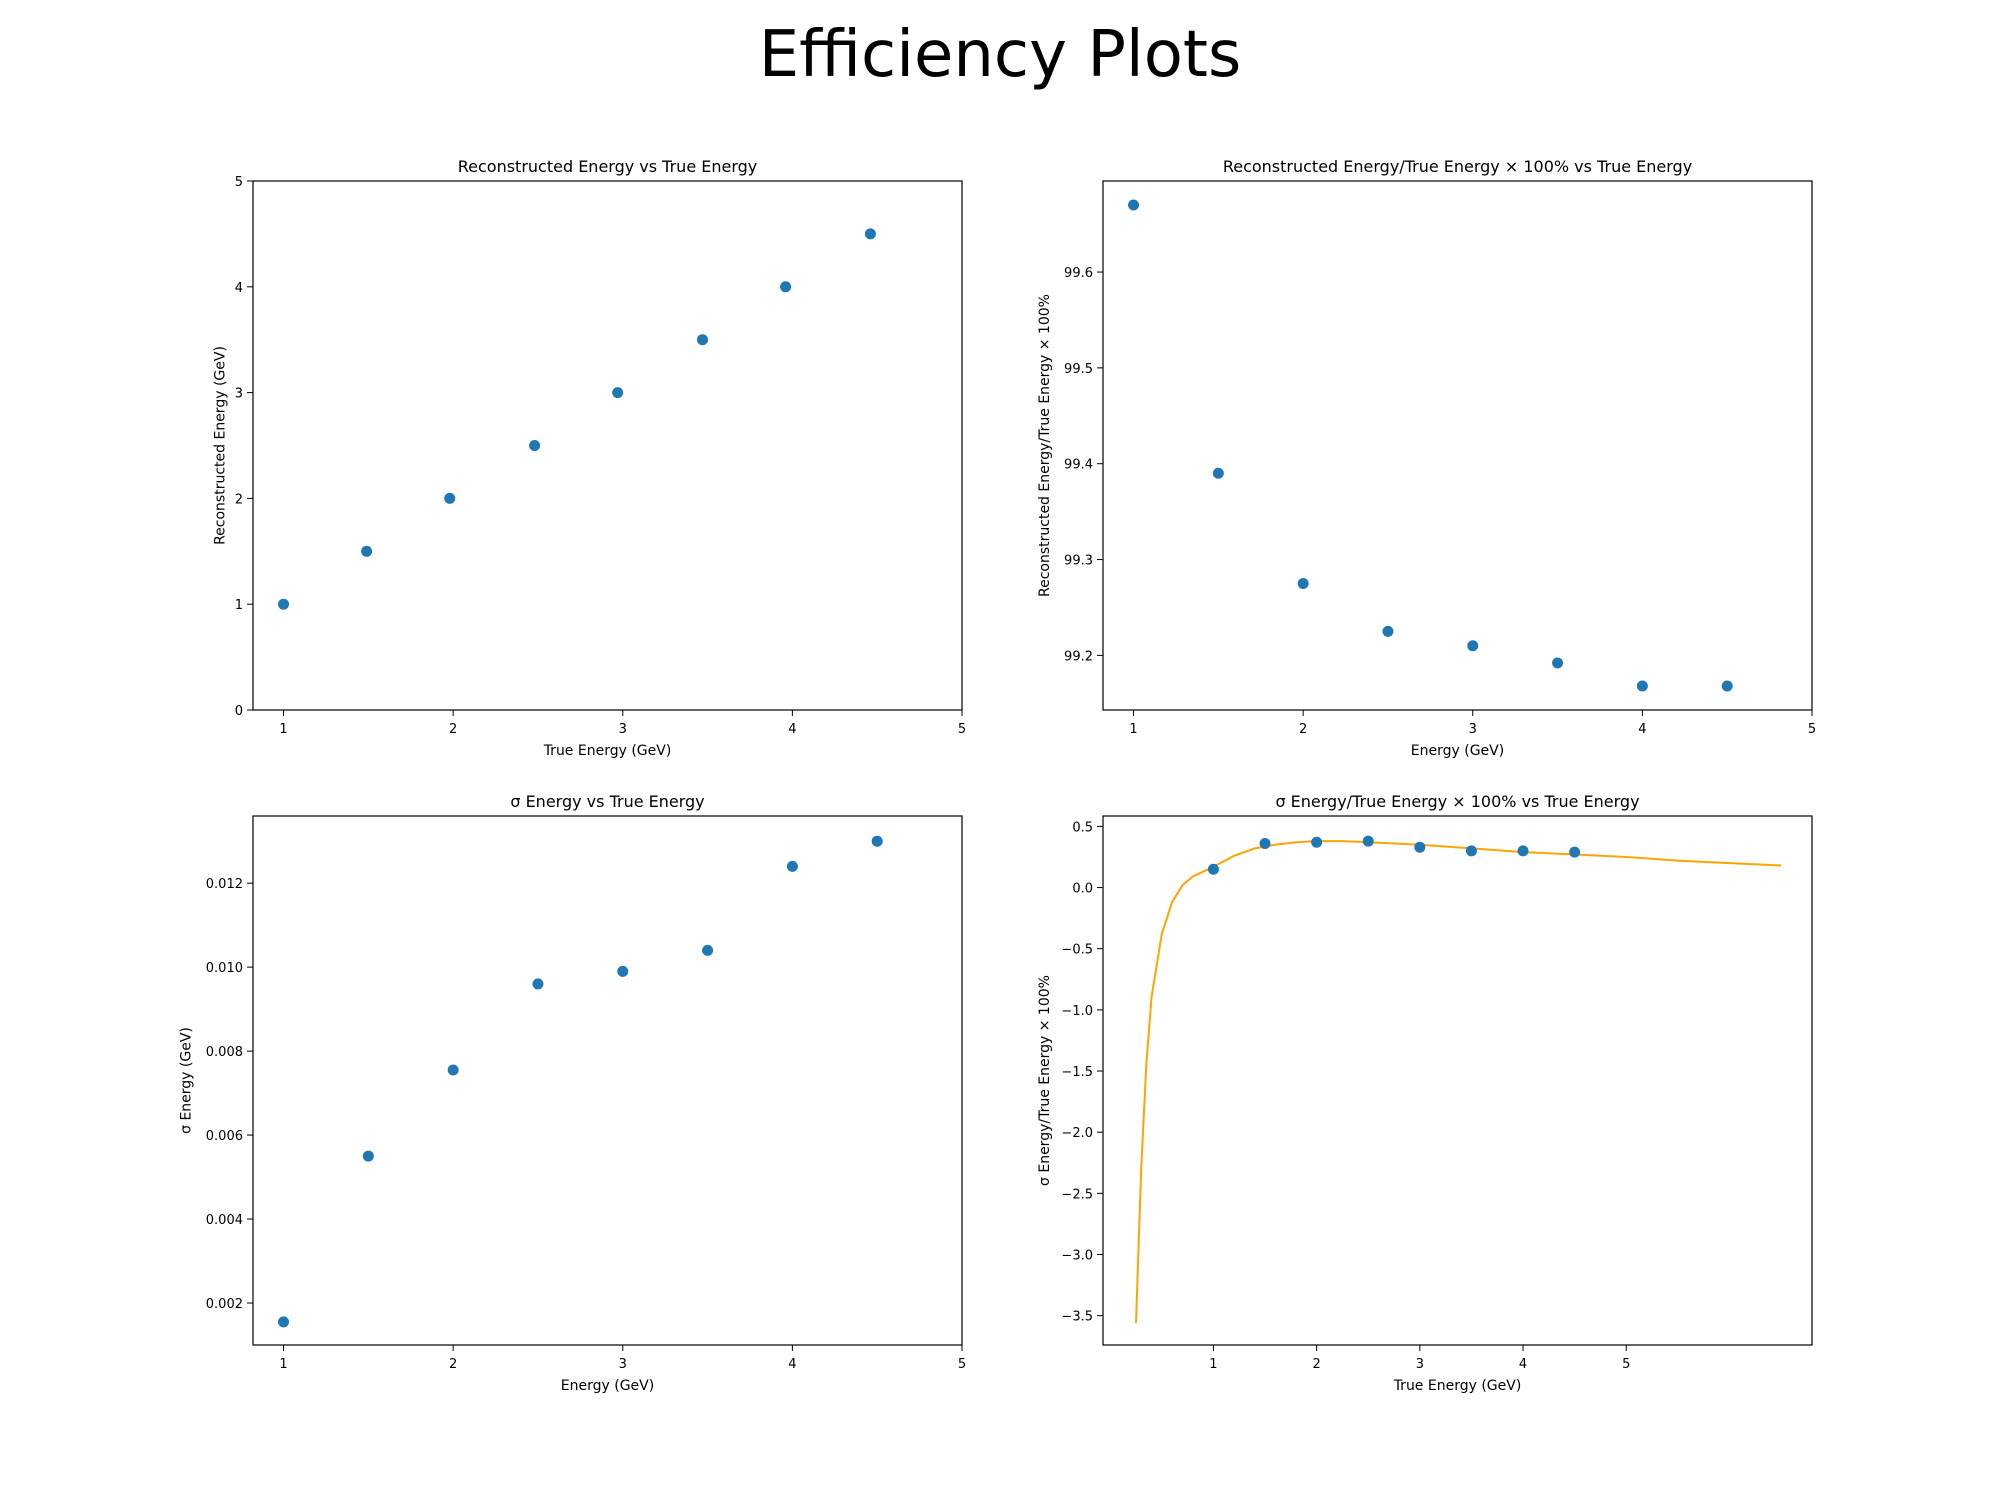 The image size is (2000, 1500). I want to click on y-tick-label: 2, so click(239, 499).